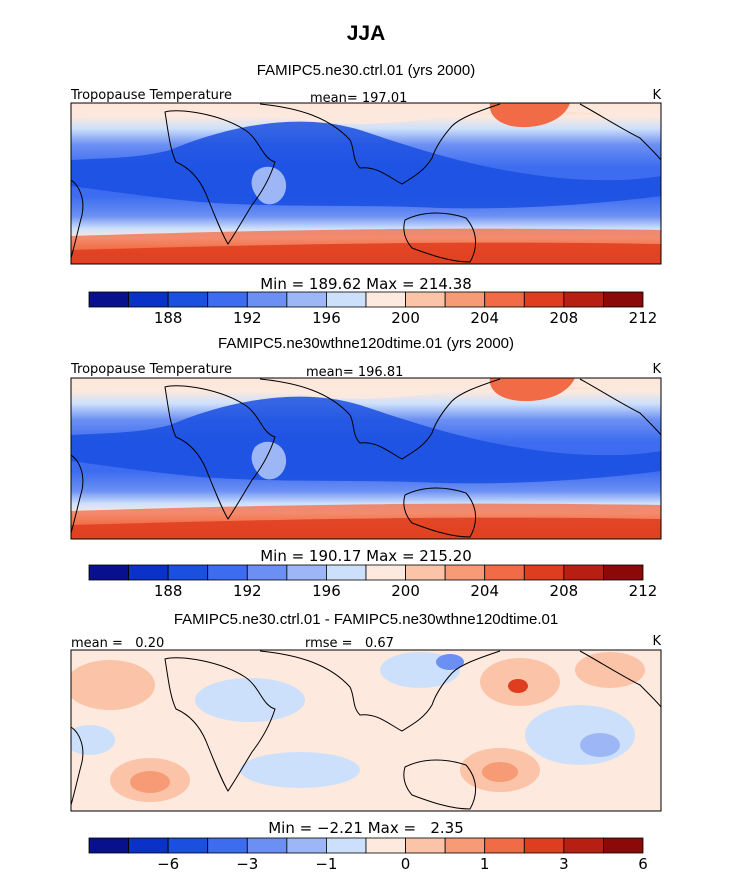 The width and height of the screenshot is (733, 883). Describe the element at coordinates (326, 864) in the screenshot. I see `colorbar-tick-label: −1` at that location.